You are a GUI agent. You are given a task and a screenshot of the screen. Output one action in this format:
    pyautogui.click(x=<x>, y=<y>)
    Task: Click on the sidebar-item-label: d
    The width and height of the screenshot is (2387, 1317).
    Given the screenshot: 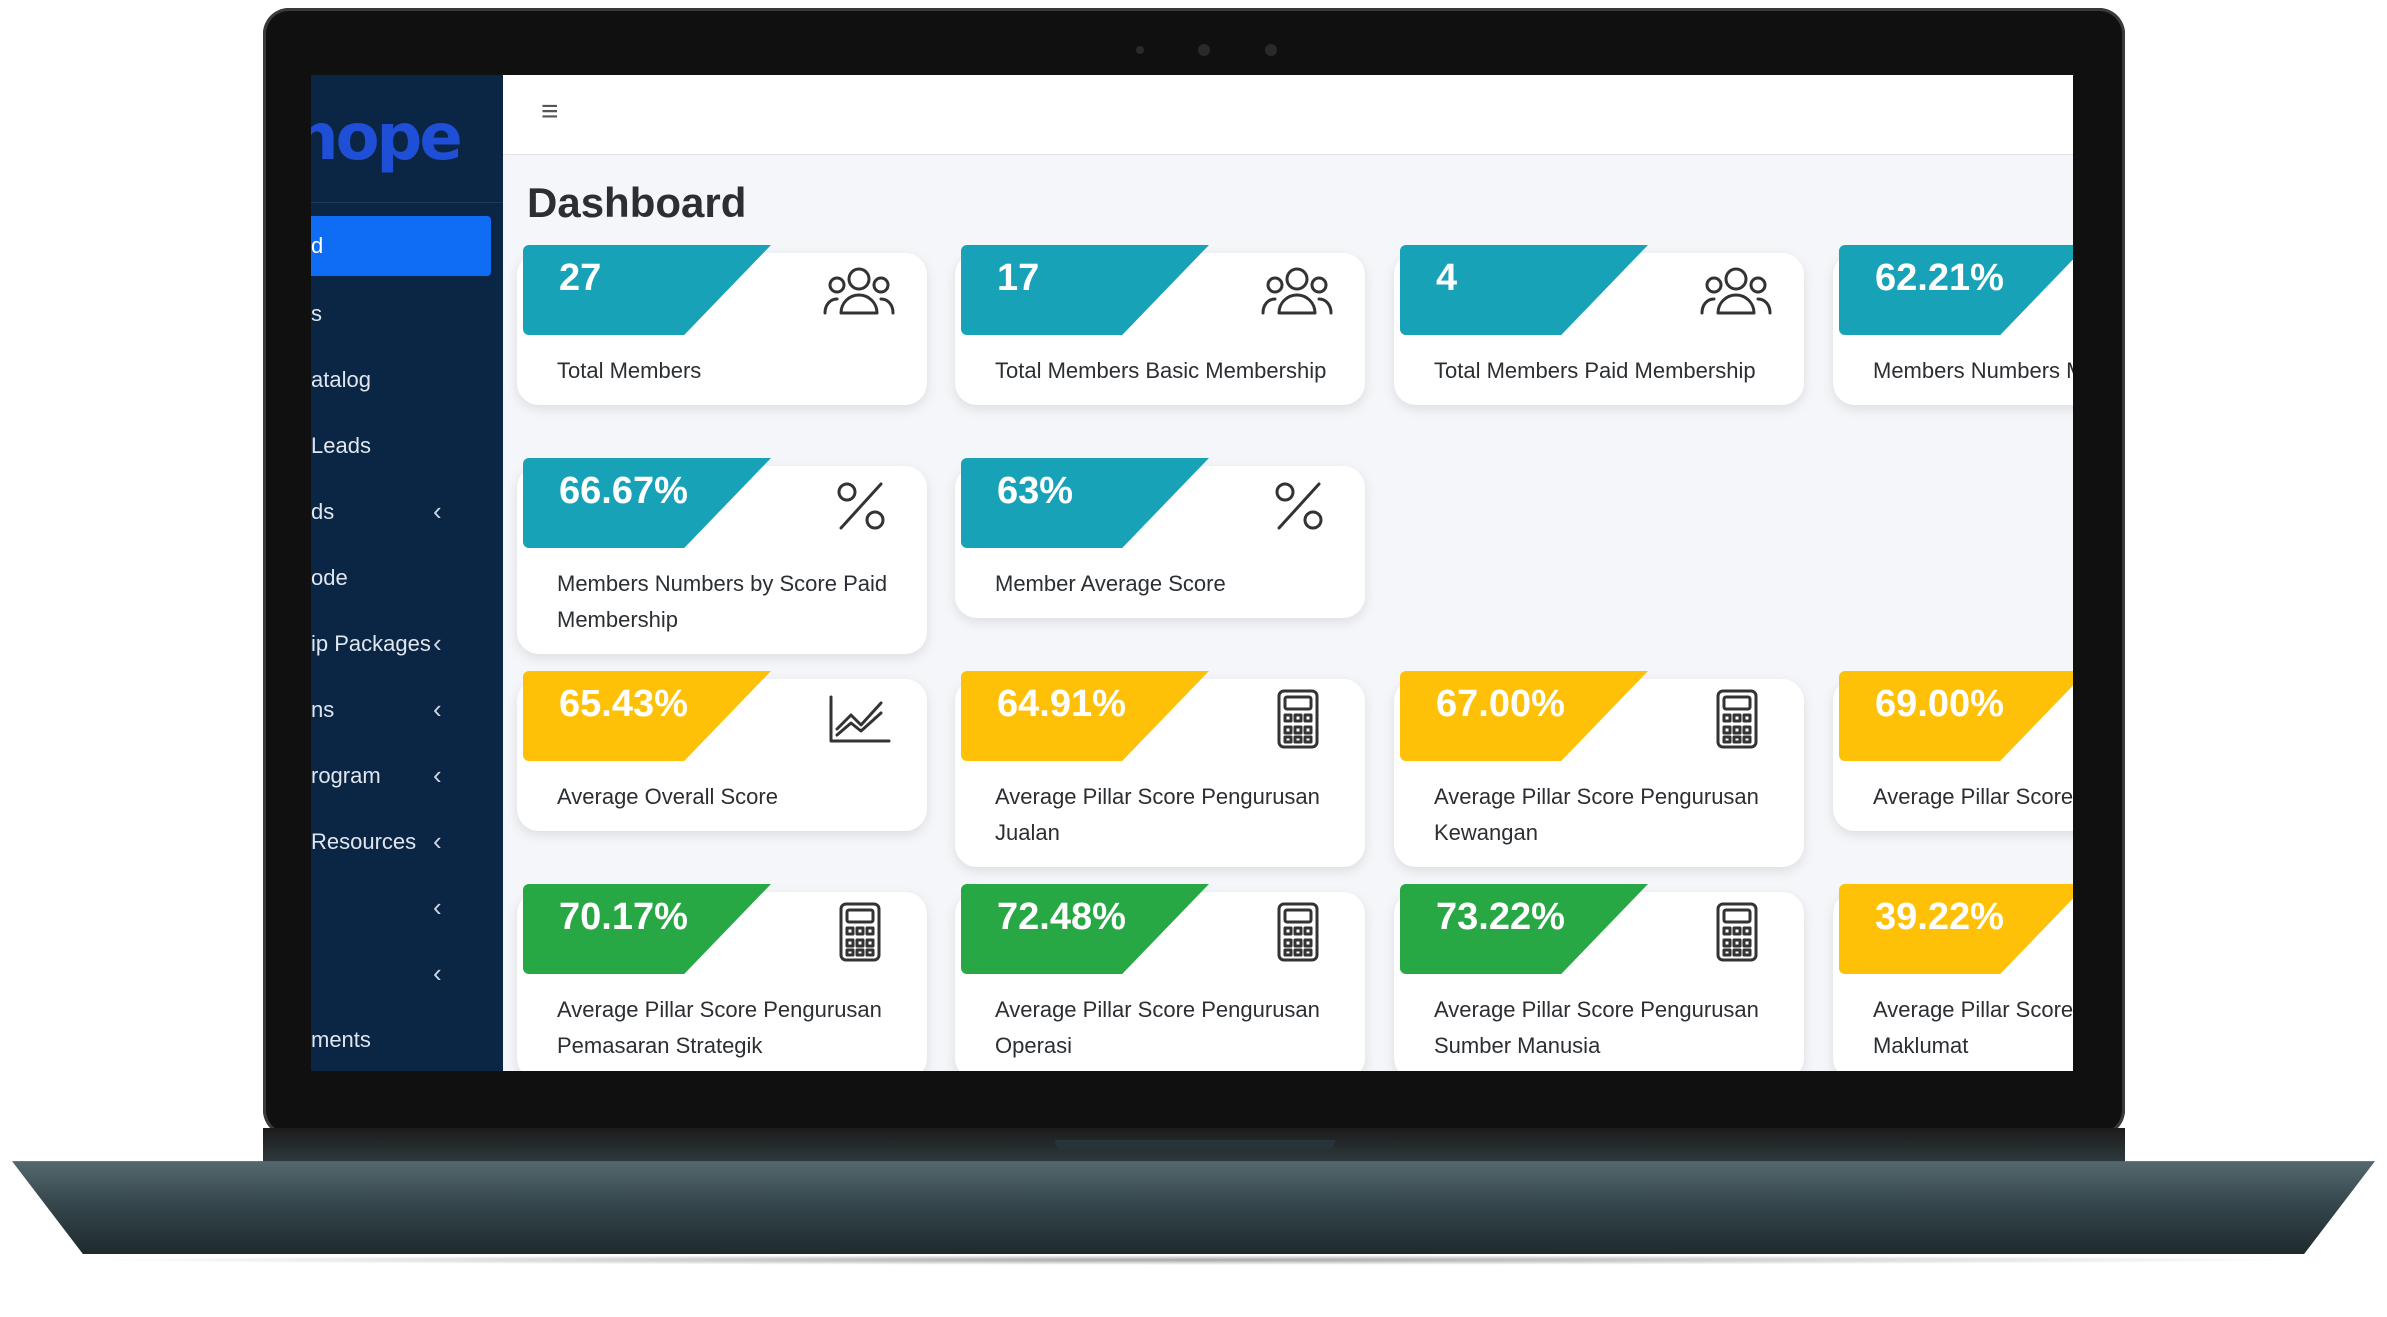 What is the action you would take?
    pyautogui.click(x=317, y=245)
    